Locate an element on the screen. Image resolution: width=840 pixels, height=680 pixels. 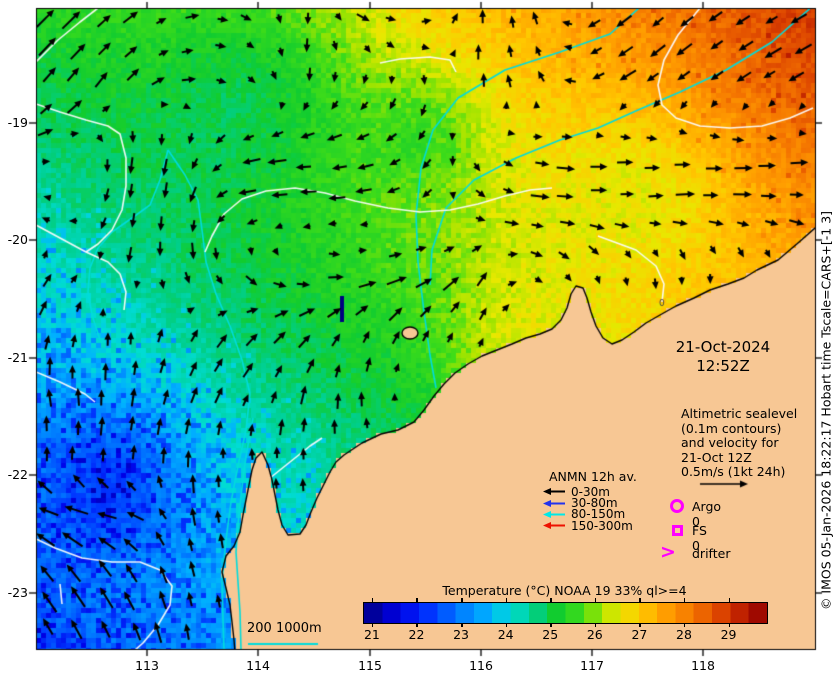
y-tick-label: -20 is located at coordinates (17, 239).